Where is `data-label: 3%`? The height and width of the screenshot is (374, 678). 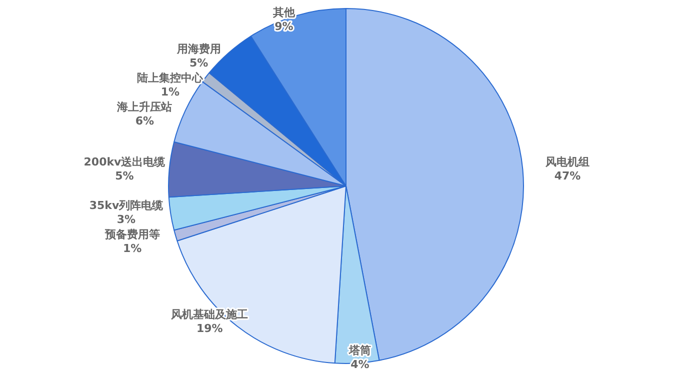 data-label: 3% is located at coordinates (126, 219).